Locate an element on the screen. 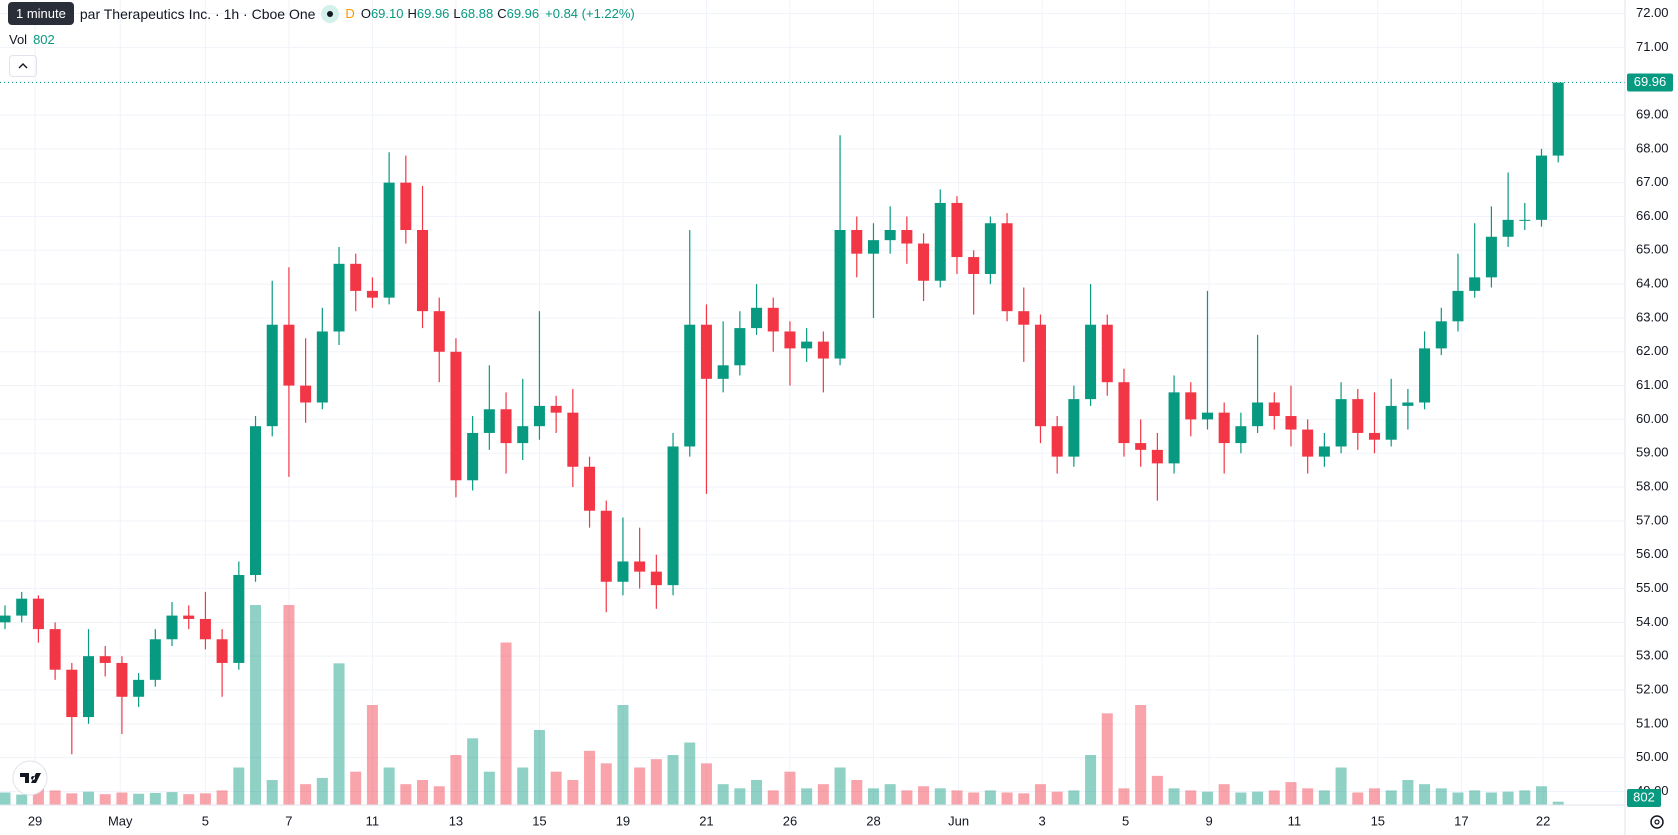  settings-icon is located at coordinates (1657, 822).